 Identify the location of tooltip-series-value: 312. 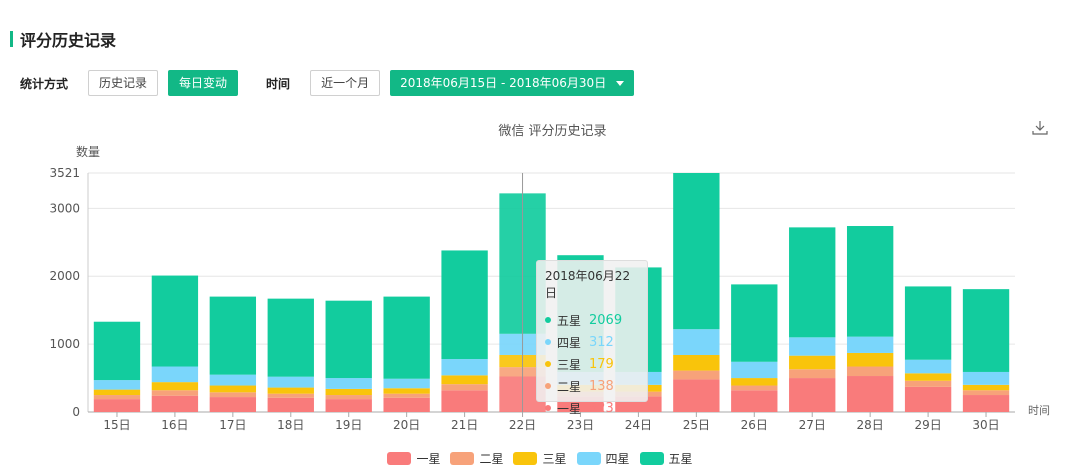
(601, 342).